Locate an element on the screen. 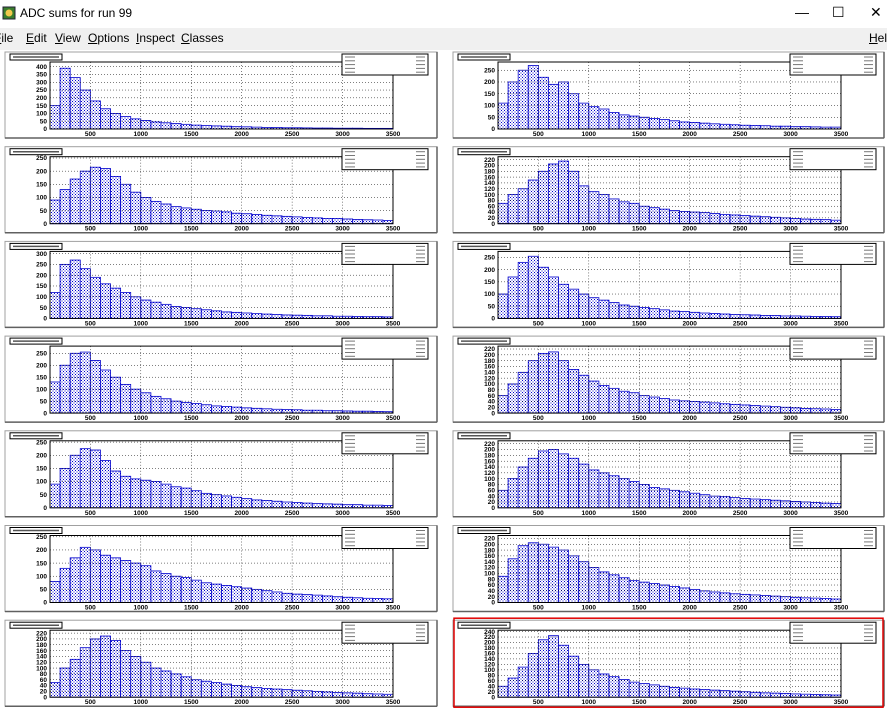  menu-item: Options is located at coordinates (109, 38).